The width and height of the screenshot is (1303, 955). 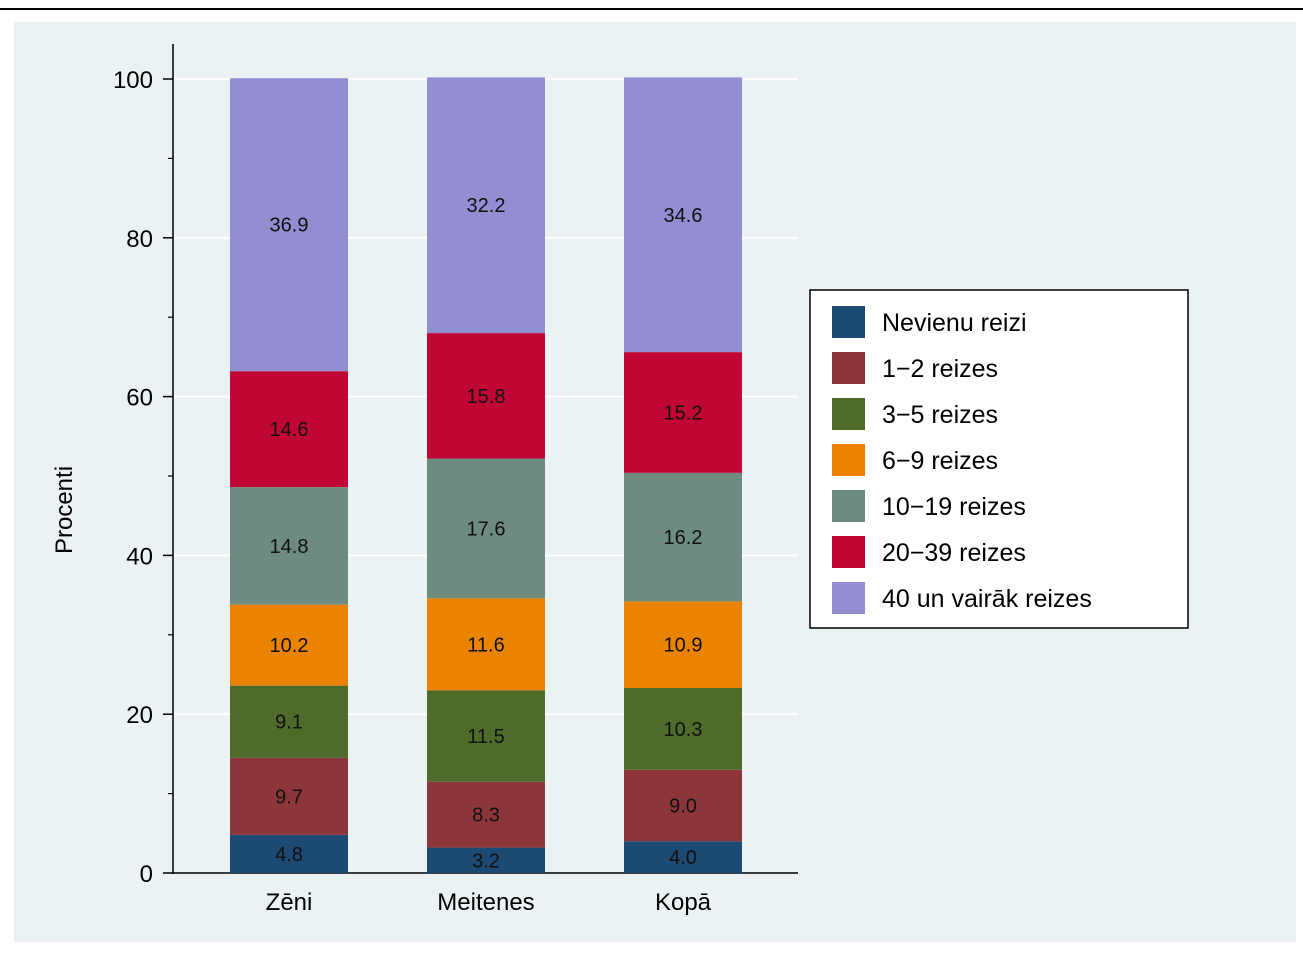 I want to click on value-label: 11.6, so click(x=485, y=645).